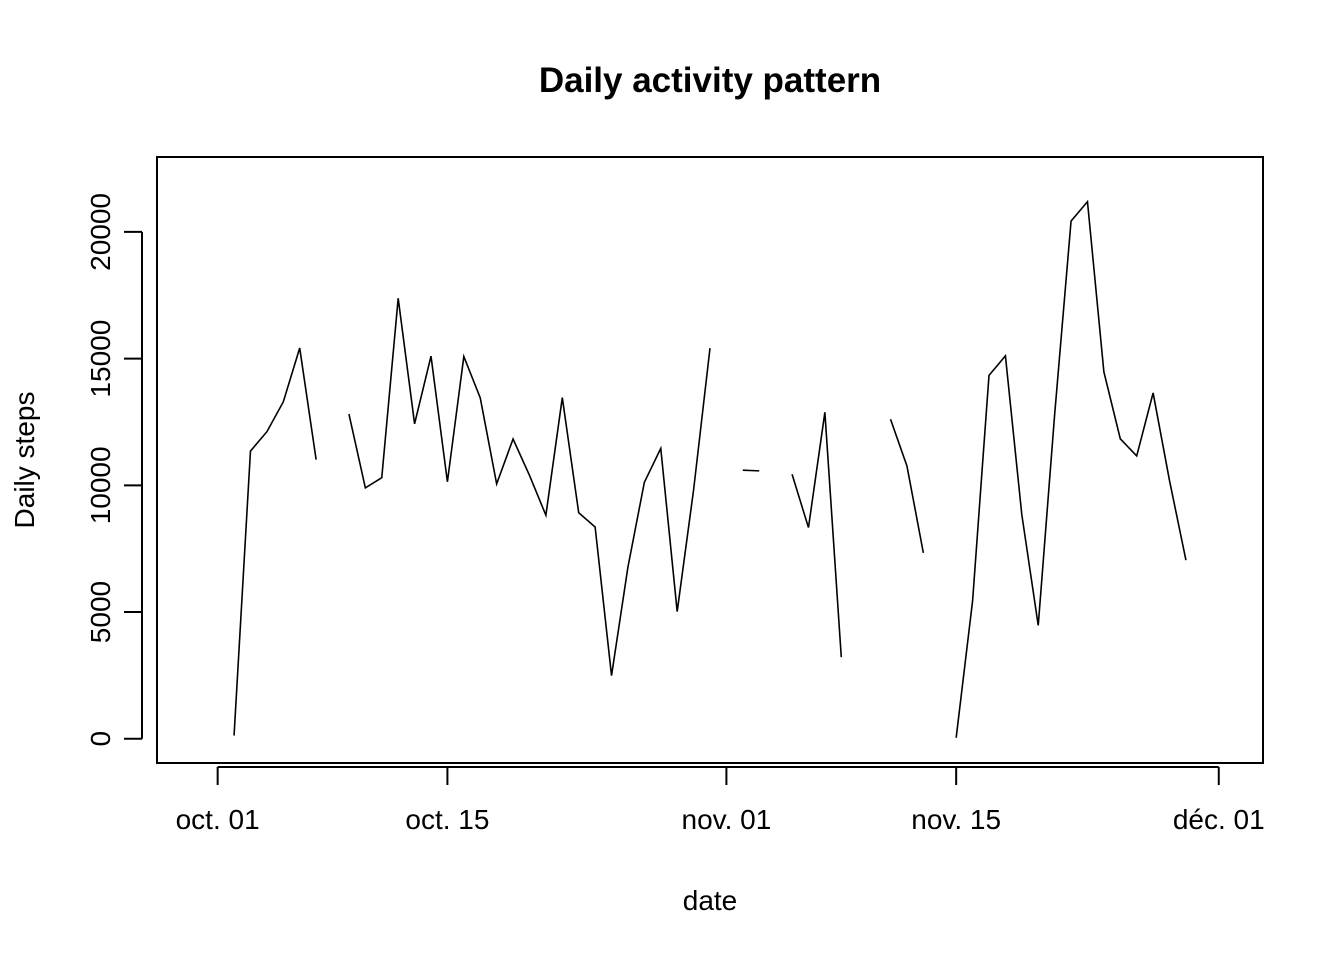  What do you see at coordinates (710, 900) in the screenshot?
I see `x-axis-label: date` at bounding box center [710, 900].